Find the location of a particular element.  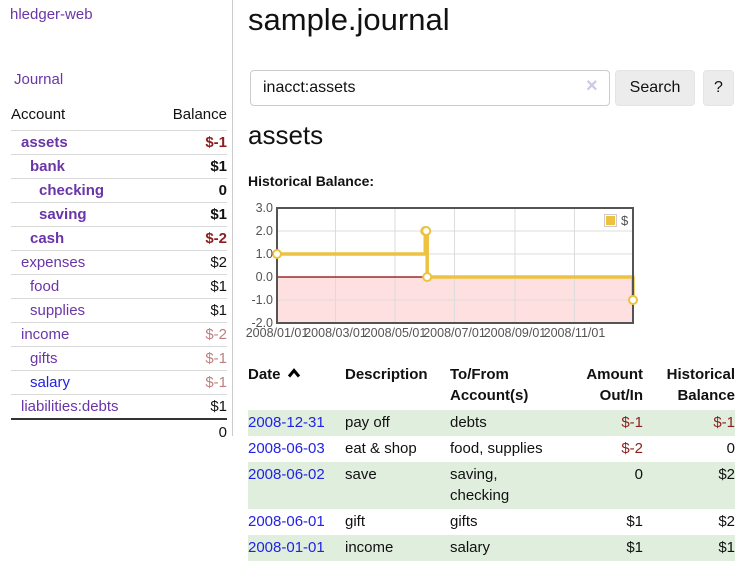

transaction-date-link: 2008-06-01 is located at coordinates (286, 521).